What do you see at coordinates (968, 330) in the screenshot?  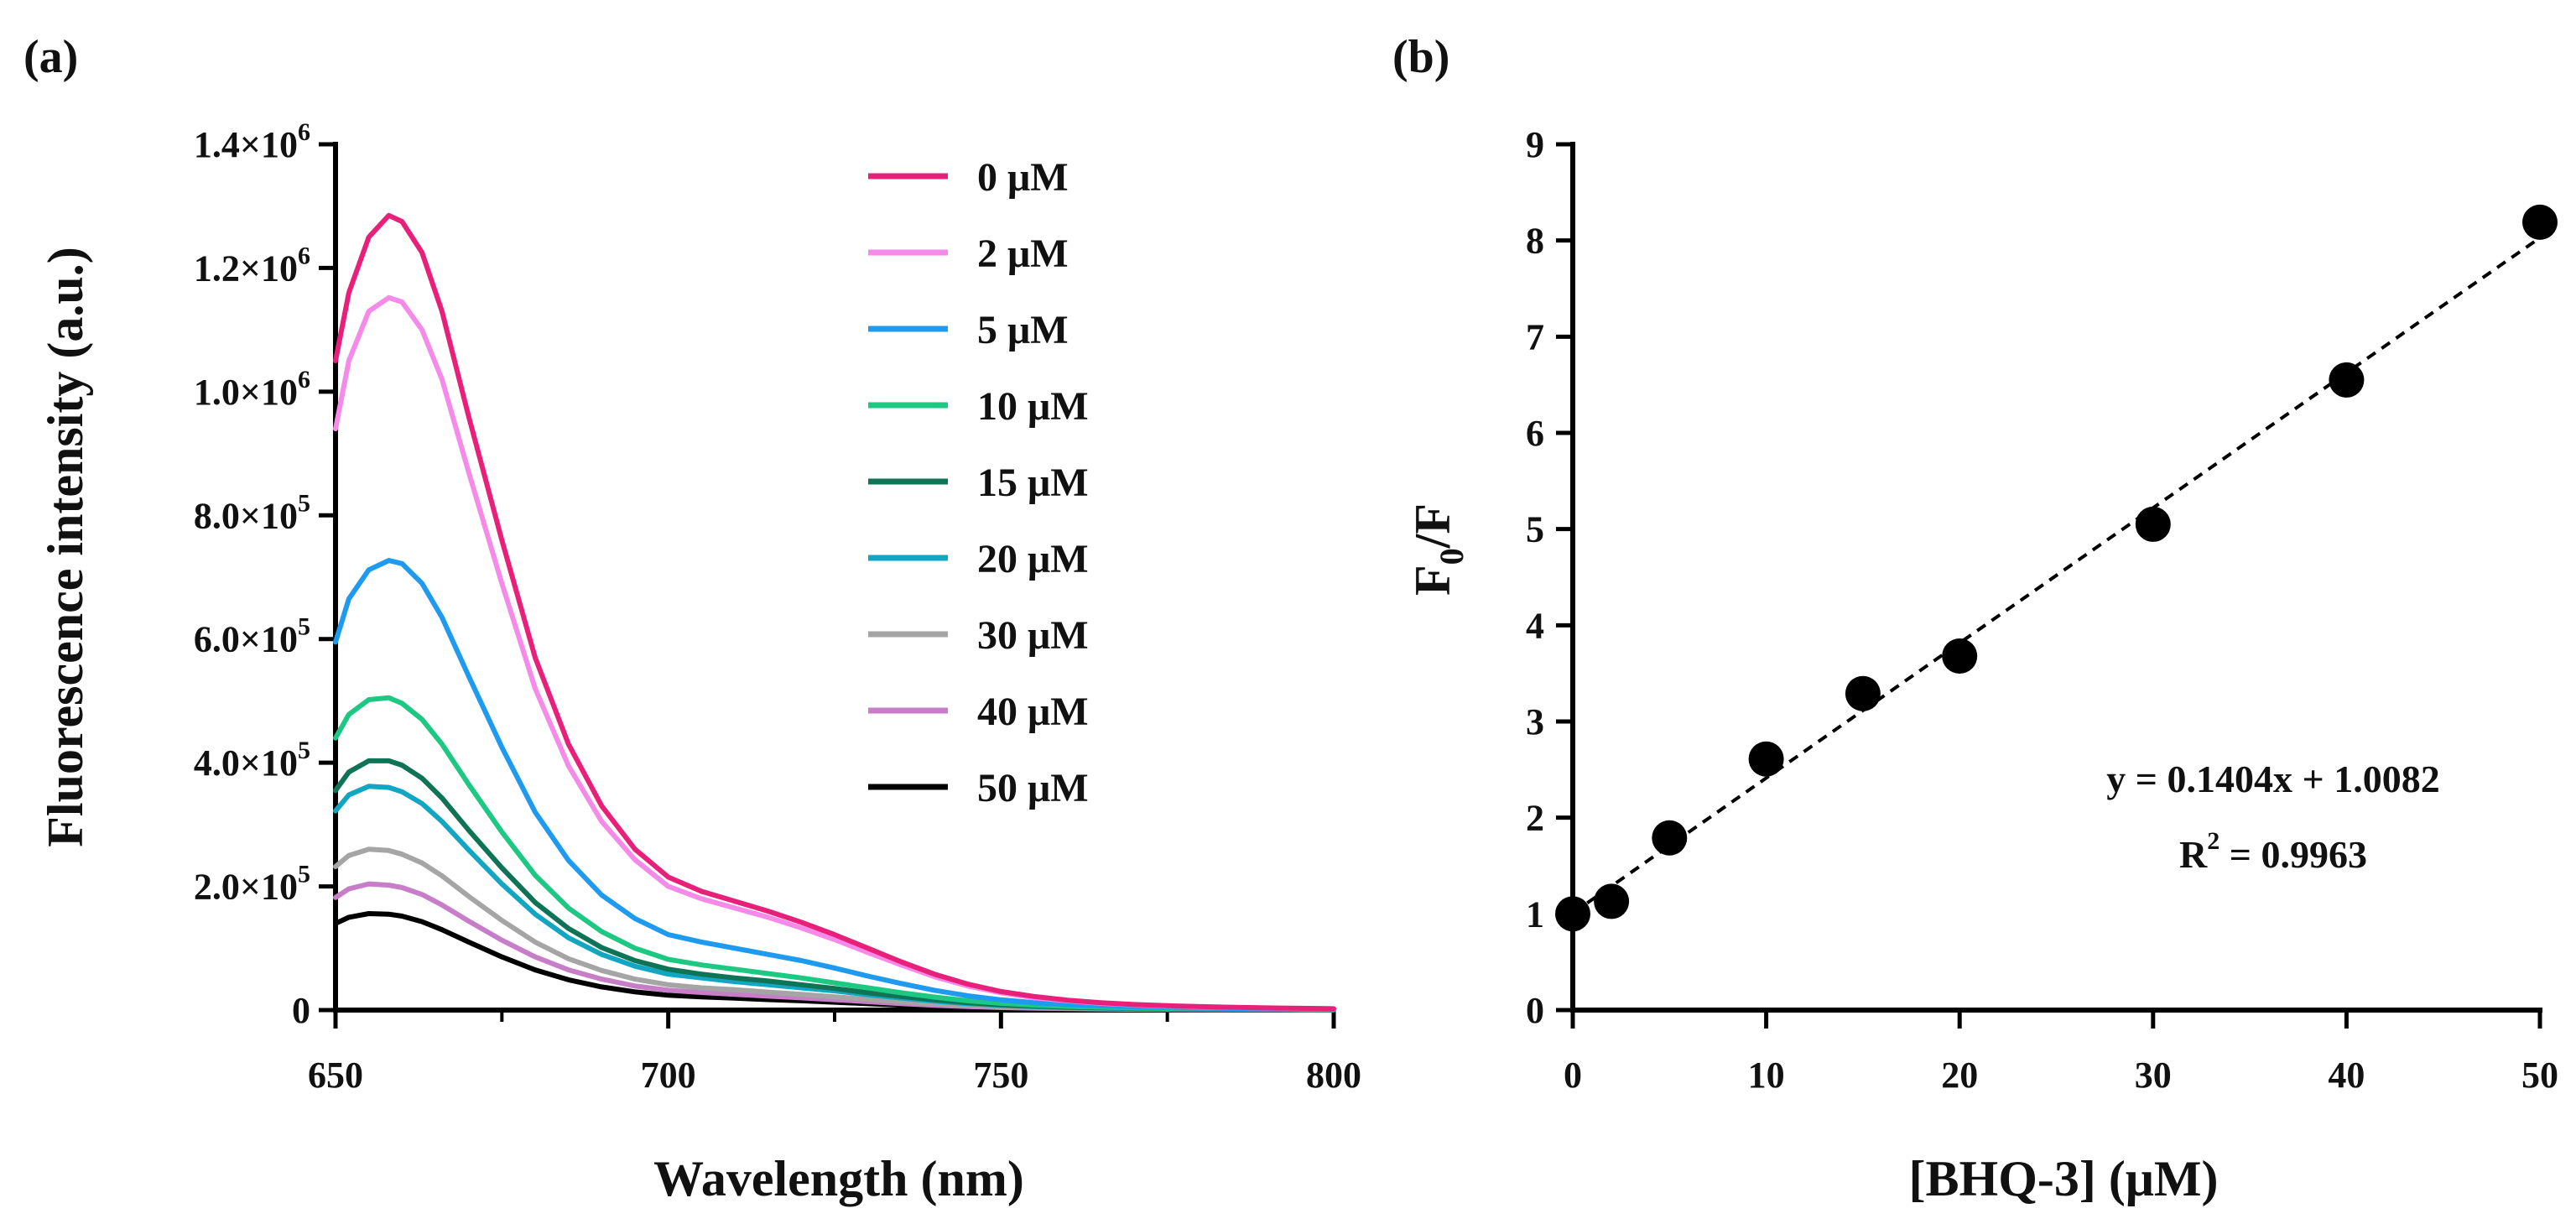 I see `legend-item: 5 μM` at bounding box center [968, 330].